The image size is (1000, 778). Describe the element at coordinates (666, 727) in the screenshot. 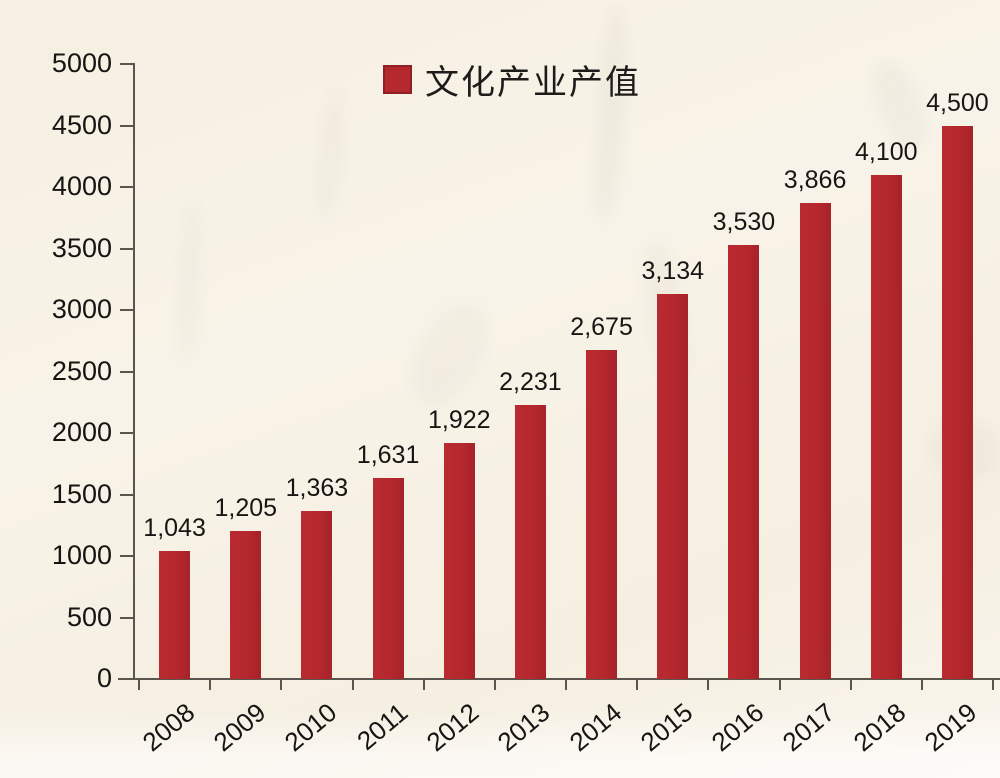

I see `x-tick-label: 2015` at that location.